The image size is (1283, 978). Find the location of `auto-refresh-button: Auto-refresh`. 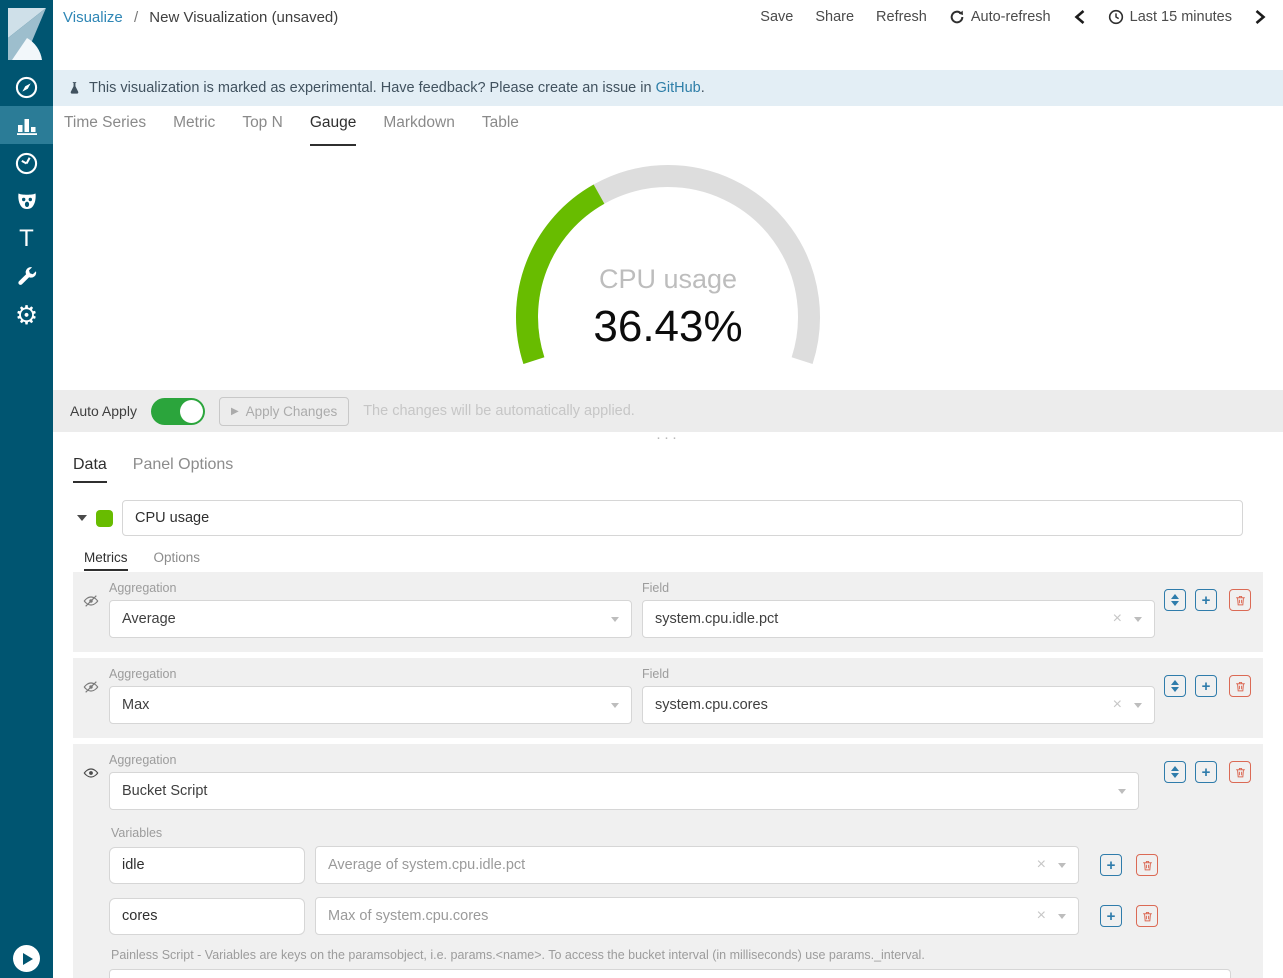

auto-refresh-button: Auto-refresh is located at coordinates (1000, 17).